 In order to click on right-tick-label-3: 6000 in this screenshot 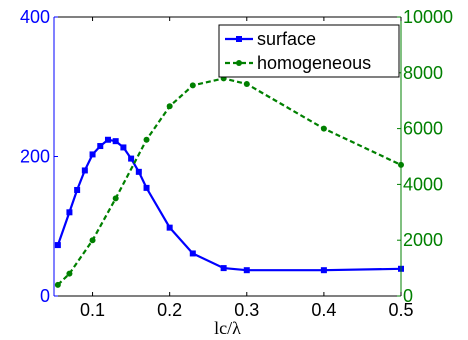, I will do `click(423, 129)`.